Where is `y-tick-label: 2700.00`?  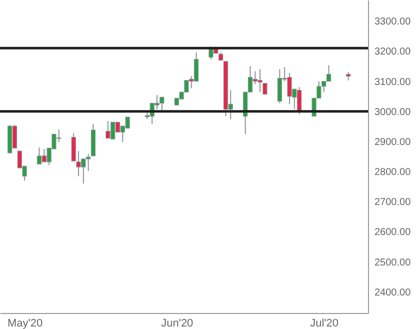
y-tick-label: 2700.00 is located at coordinates (393, 202).